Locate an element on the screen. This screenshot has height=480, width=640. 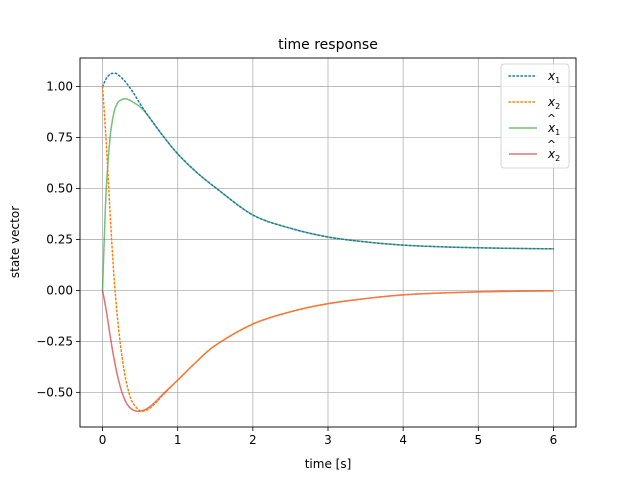
x-tick-label: 2 is located at coordinates (253, 440).